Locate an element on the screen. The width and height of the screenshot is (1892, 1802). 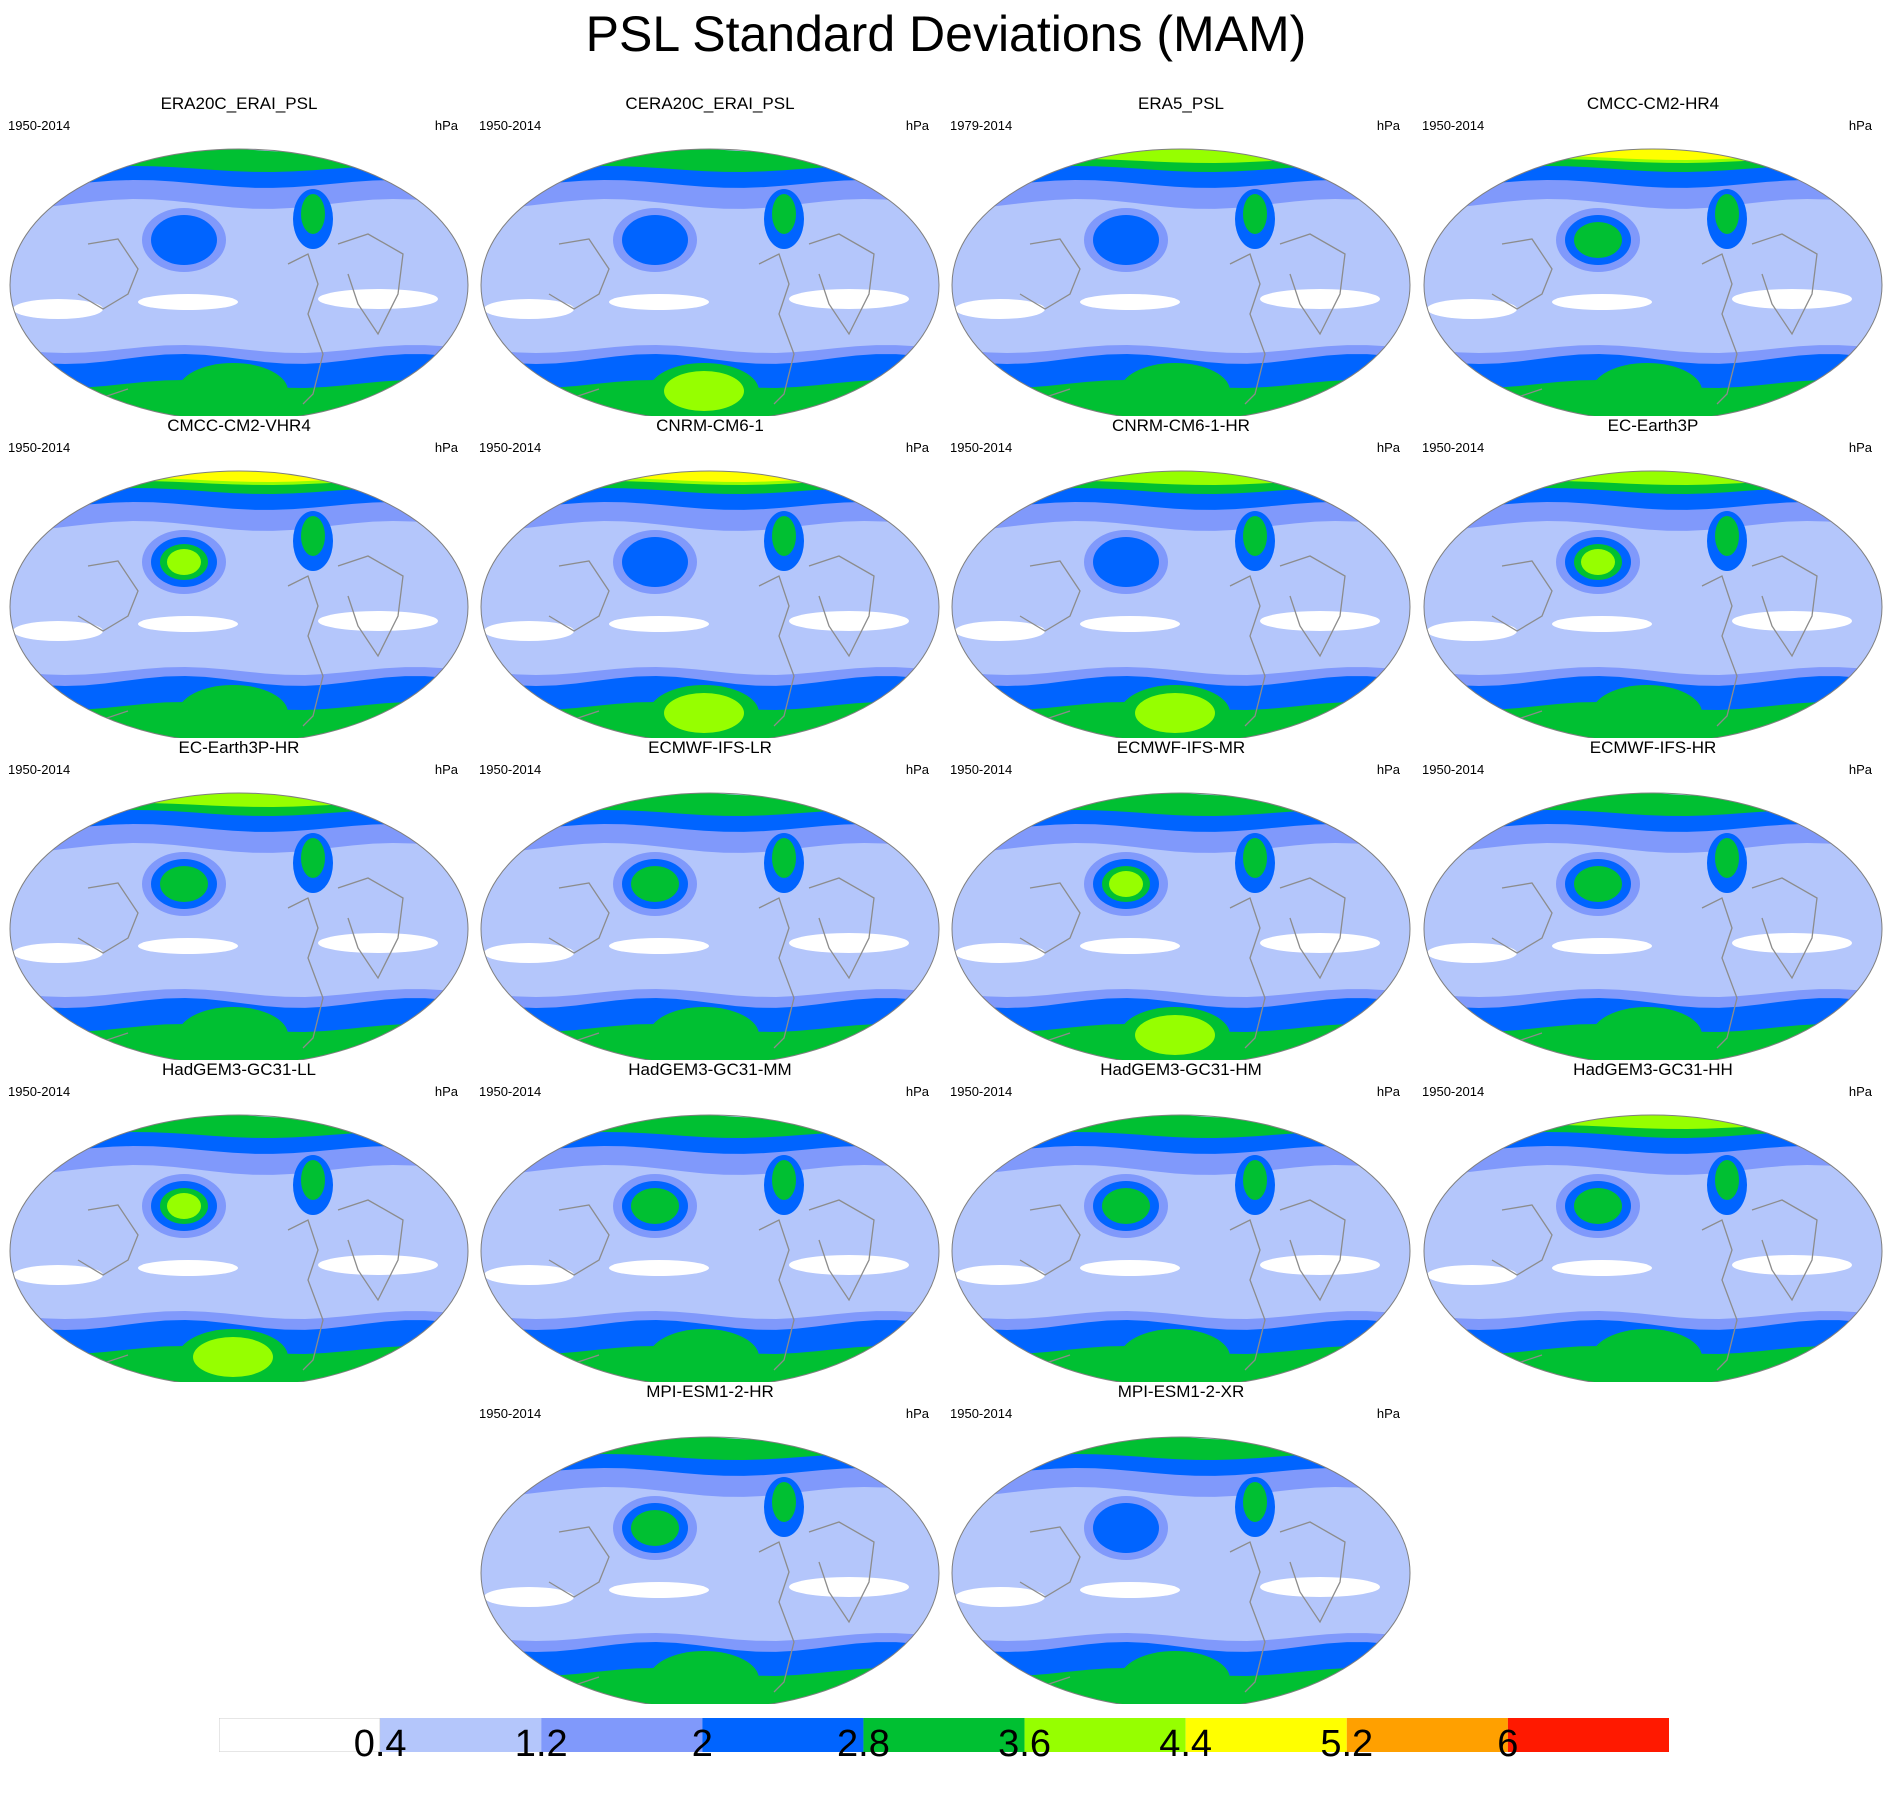
map-panel: CNRM-CM6-1 1950-2014 hPa is located at coordinates (710, 577).